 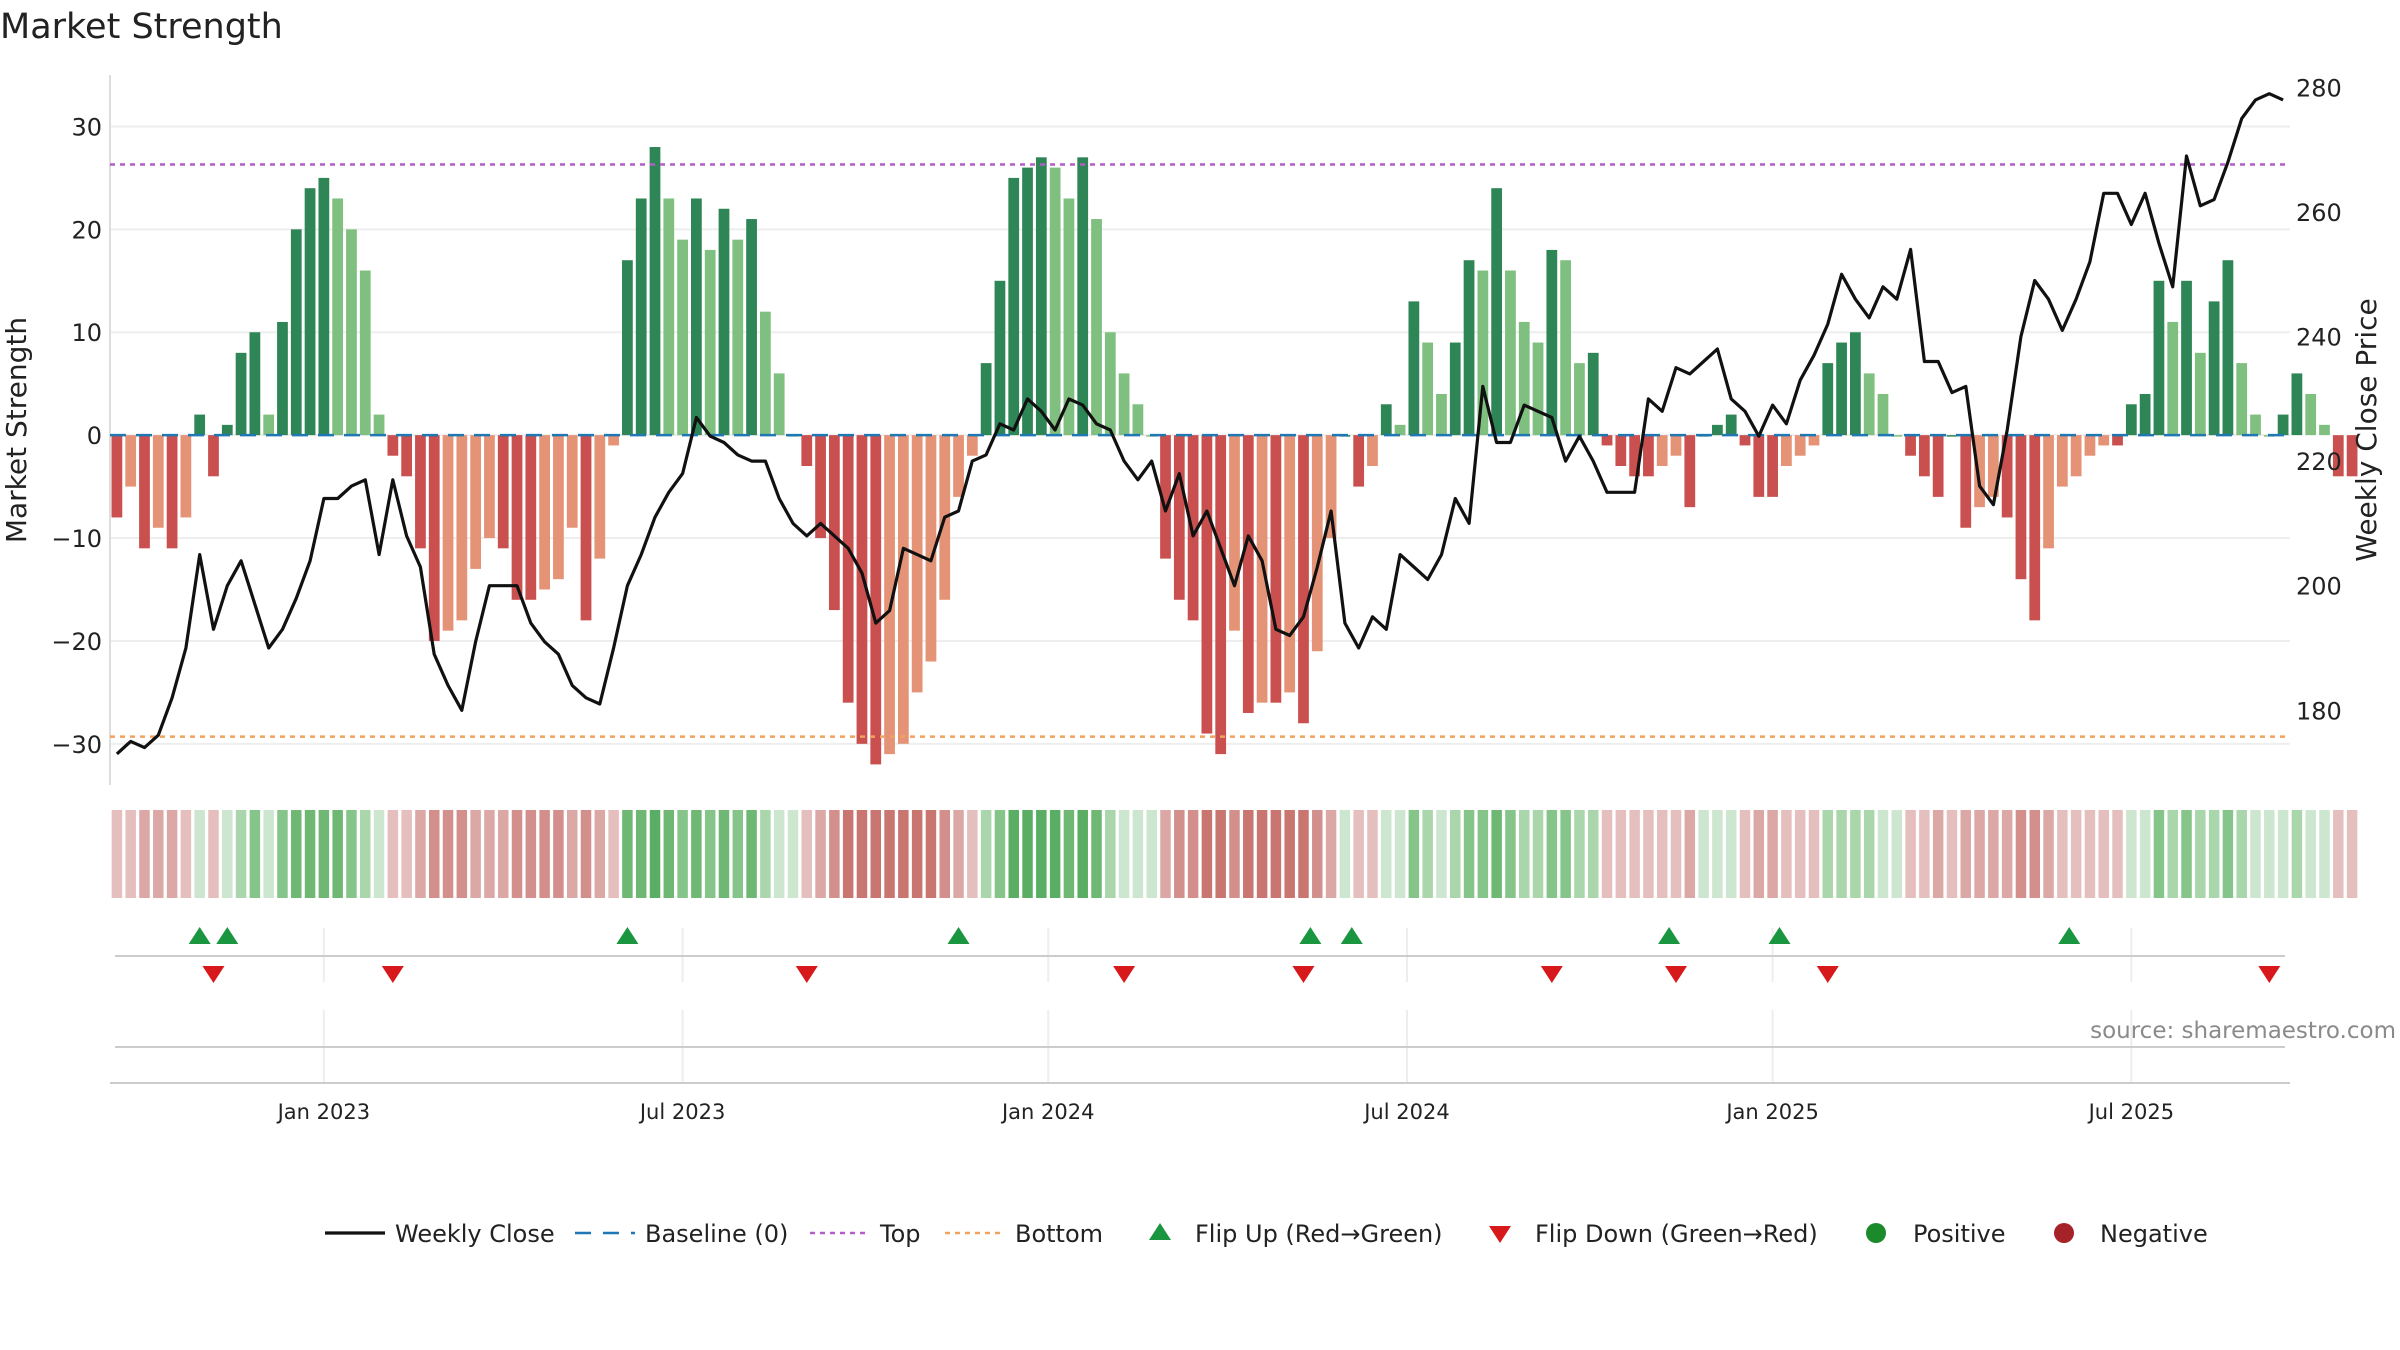 What do you see at coordinates (1405, 1112) in the screenshot?
I see `date-tick-label: Jul 2024` at bounding box center [1405, 1112].